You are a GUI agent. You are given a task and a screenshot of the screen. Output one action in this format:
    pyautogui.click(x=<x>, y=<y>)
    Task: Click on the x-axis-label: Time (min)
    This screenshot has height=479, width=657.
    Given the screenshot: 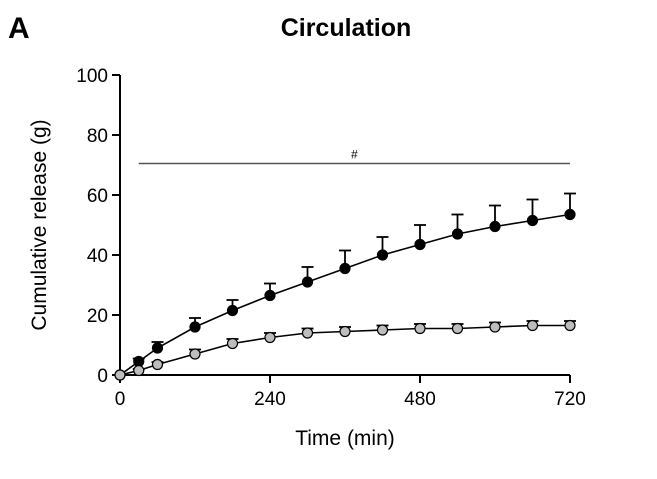 What is the action you would take?
    pyautogui.click(x=345, y=438)
    